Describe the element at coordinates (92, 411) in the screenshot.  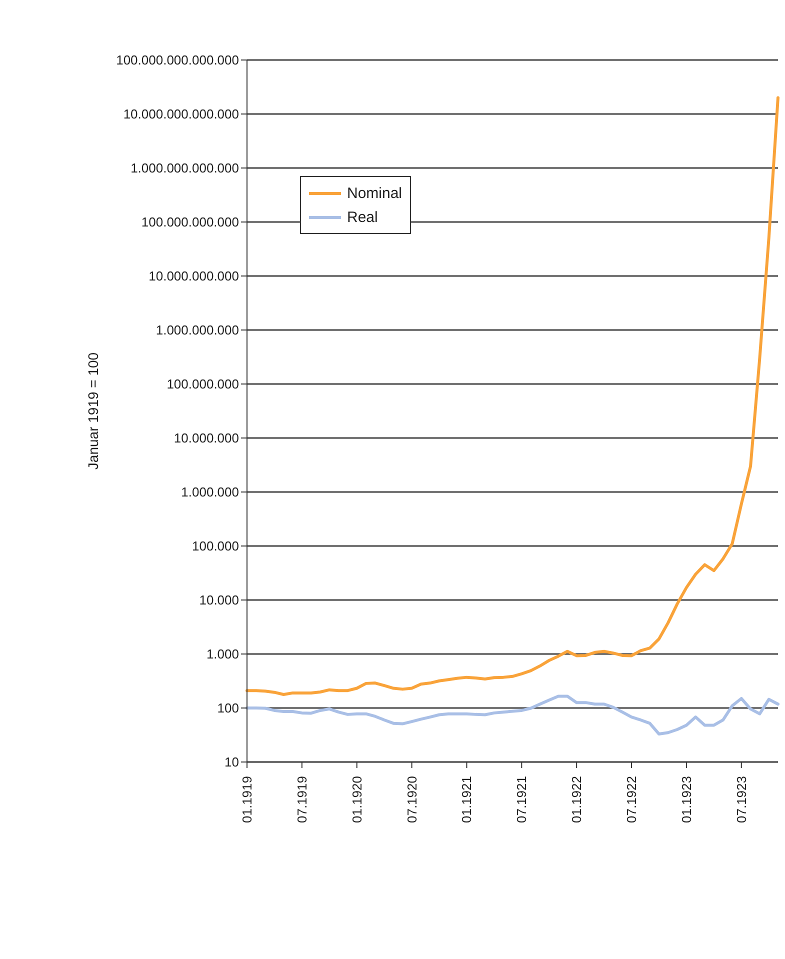
I see `y-axis-title: Januar 1919 = 100` at that location.